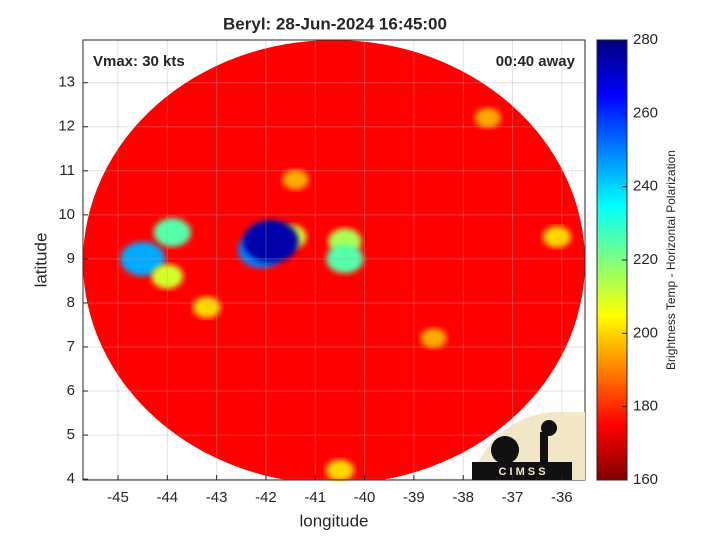  I want to click on y-tick-label: 4, so click(71, 478).